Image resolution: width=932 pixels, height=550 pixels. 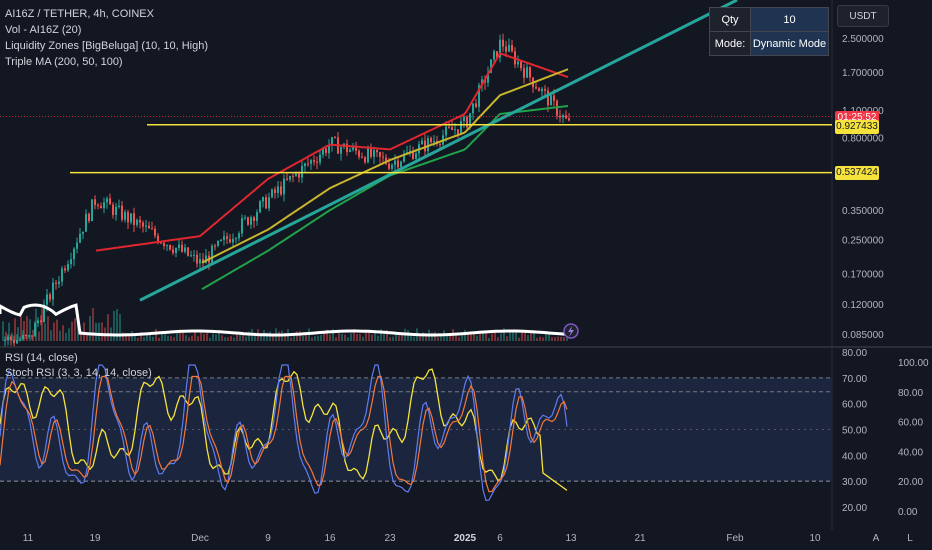 What do you see at coordinates (64, 62) in the screenshot?
I see `legend-ma: Triple MA (200, 50, 100)` at bounding box center [64, 62].